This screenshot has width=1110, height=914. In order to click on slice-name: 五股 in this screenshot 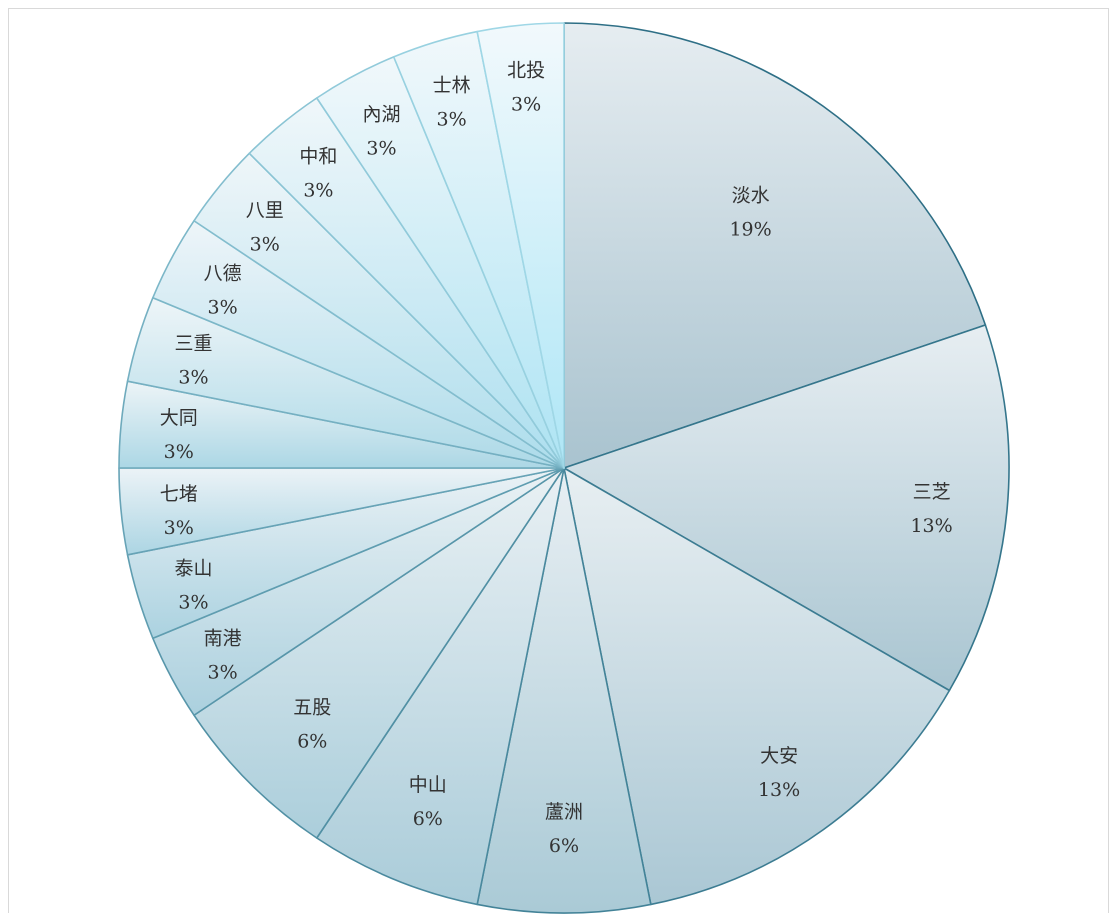, I will do `click(312, 708)`.